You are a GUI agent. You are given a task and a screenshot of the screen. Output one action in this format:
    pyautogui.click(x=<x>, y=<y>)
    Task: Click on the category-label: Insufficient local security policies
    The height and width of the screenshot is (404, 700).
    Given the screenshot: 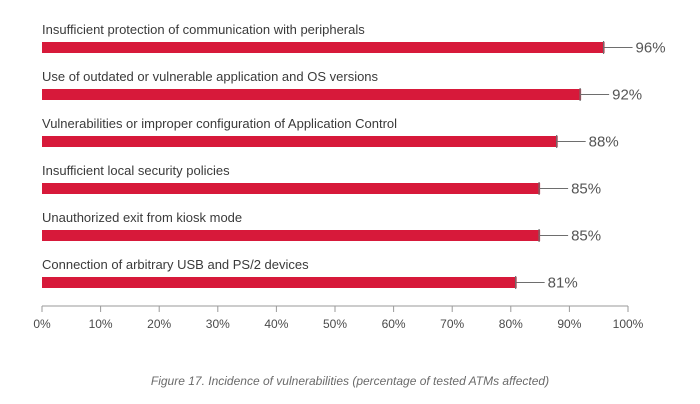 What is the action you would take?
    pyautogui.click(x=136, y=170)
    